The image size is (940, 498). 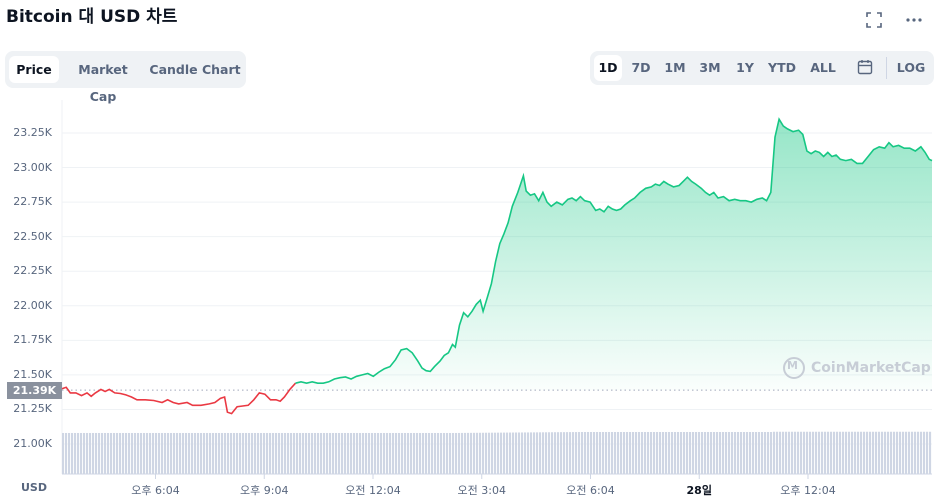 What do you see at coordinates (865, 68) in the screenshot?
I see `calendar-icon` at bounding box center [865, 68].